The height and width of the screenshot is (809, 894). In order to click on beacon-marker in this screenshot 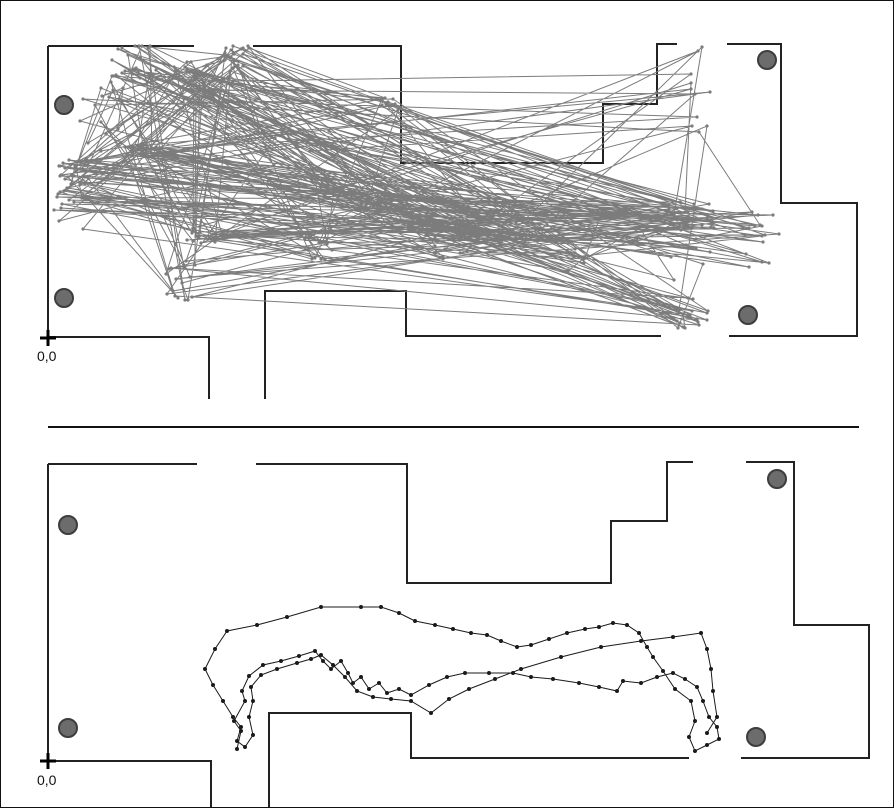, I will do `click(777, 479)`.